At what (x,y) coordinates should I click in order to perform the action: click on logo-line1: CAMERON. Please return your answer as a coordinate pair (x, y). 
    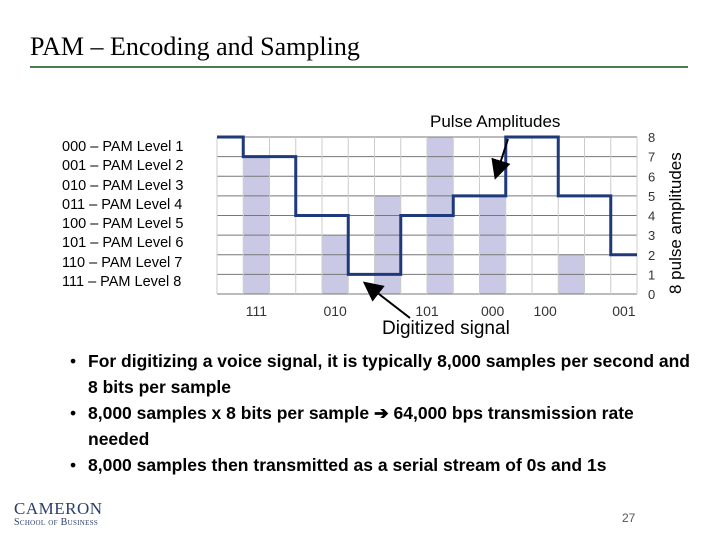
    Looking at the image, I should click on (58, 508).